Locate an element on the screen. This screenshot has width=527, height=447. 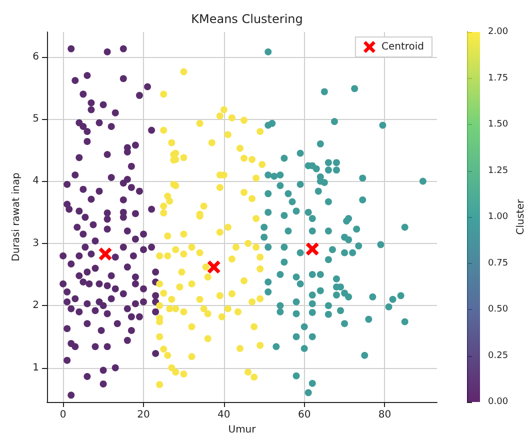
x-tick-label: 60 is located at coordinates (304, 415).